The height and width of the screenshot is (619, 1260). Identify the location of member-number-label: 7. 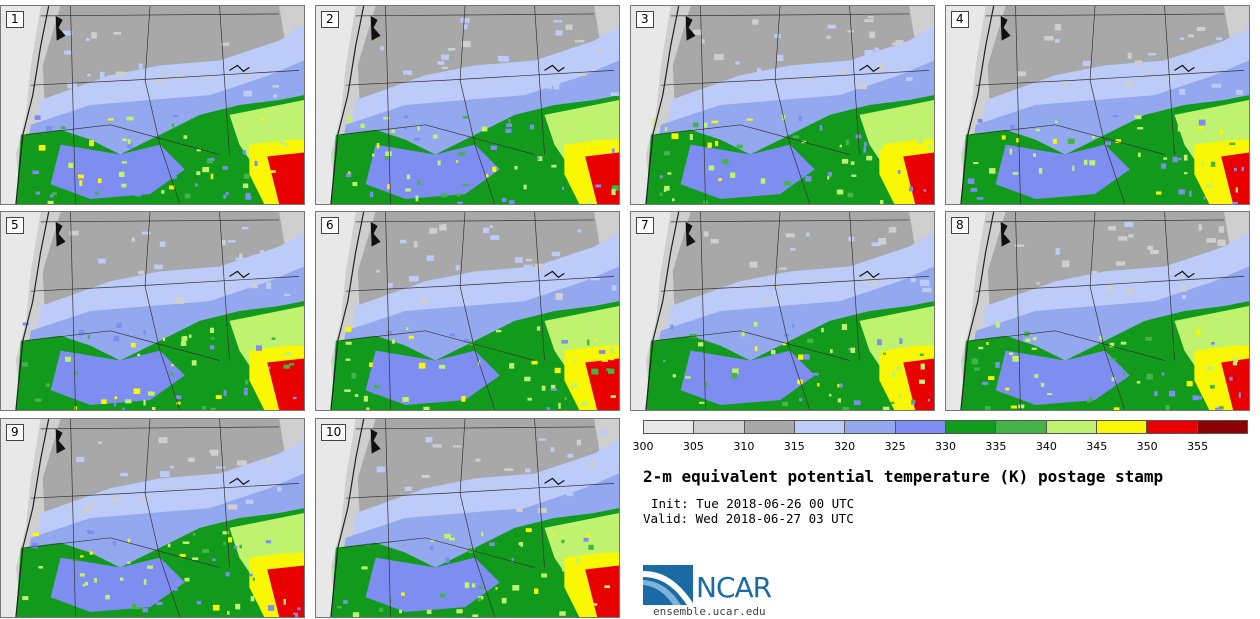
(645, 225).